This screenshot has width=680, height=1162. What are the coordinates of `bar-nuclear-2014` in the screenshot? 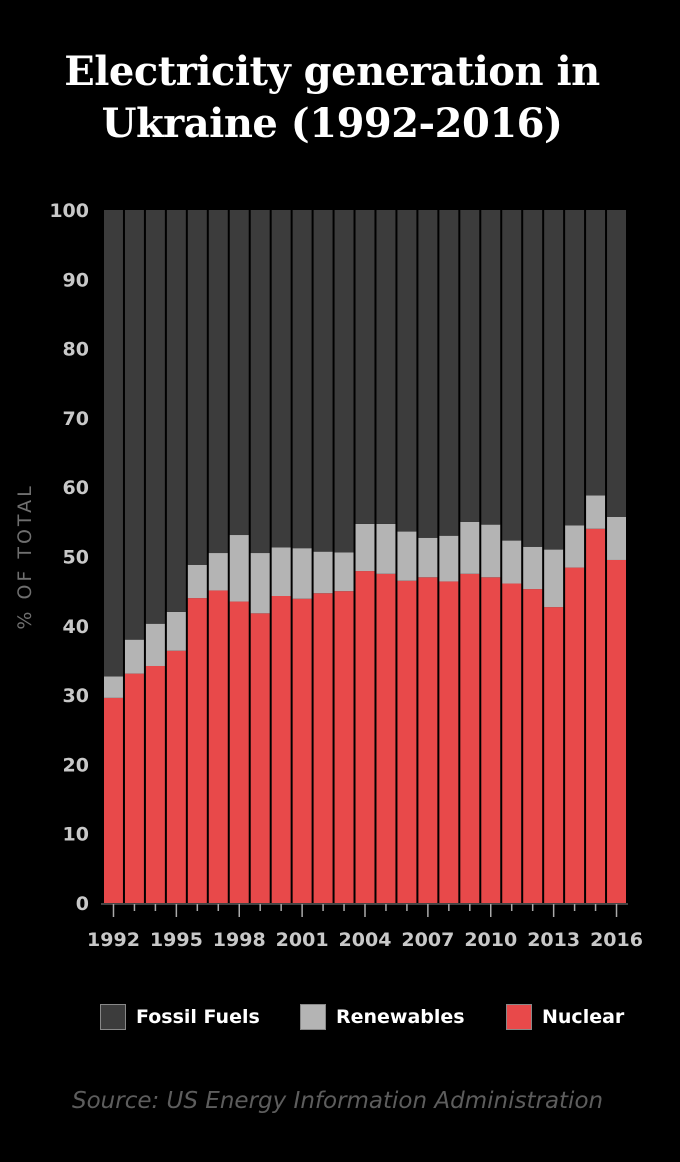 It's located at (575, 735).